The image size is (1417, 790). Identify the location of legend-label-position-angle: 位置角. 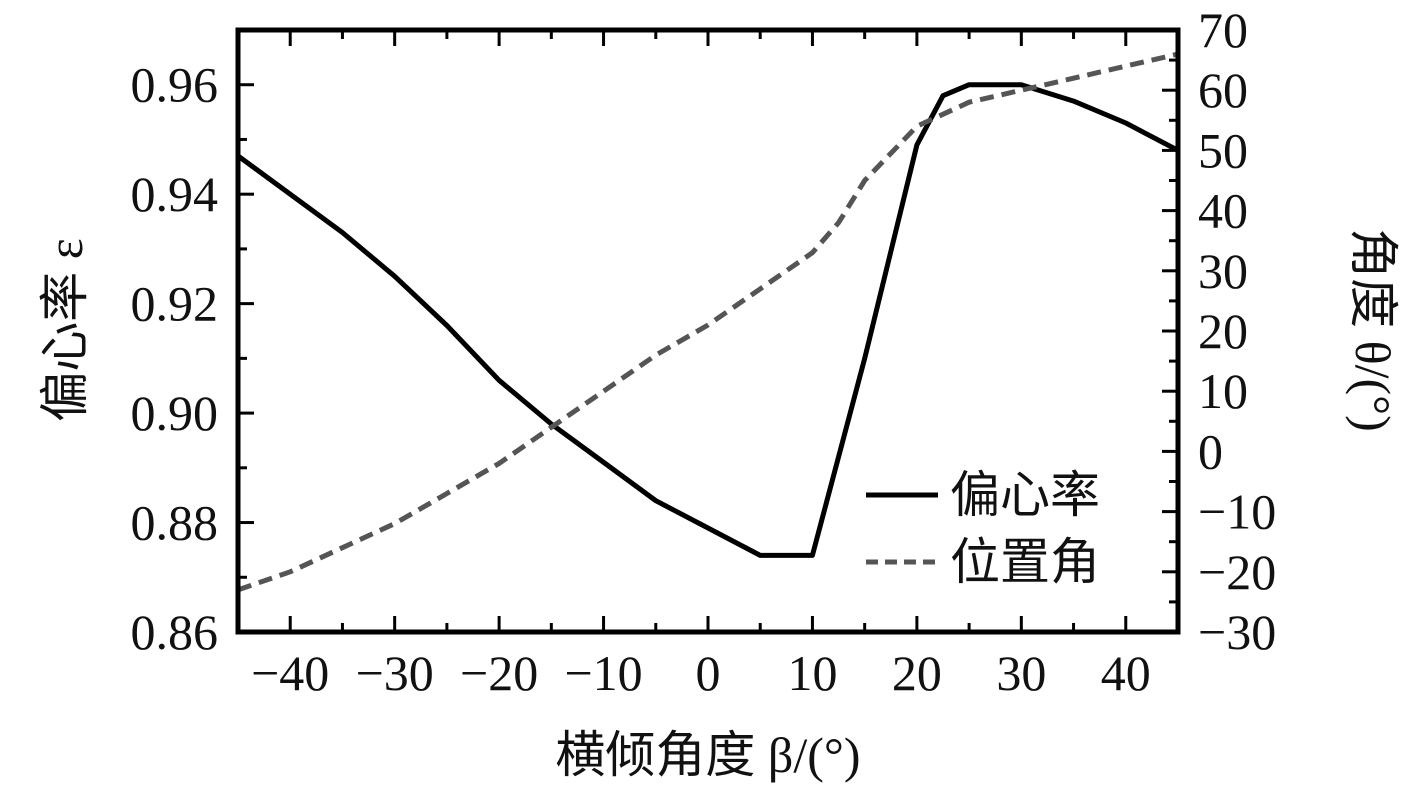
(1025, 562).